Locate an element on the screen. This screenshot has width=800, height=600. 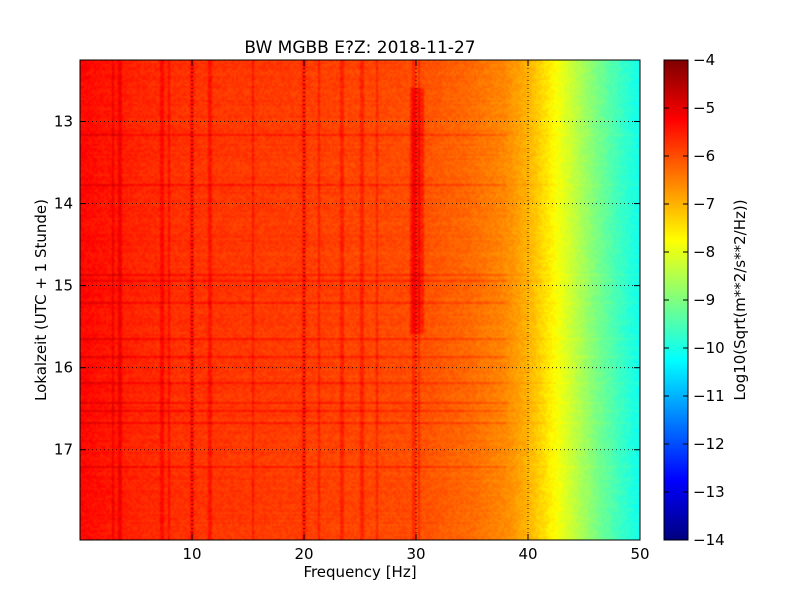
chart-title: BW MGBB E?Z: 2018-11-27 is located at coordinates (359, 48).